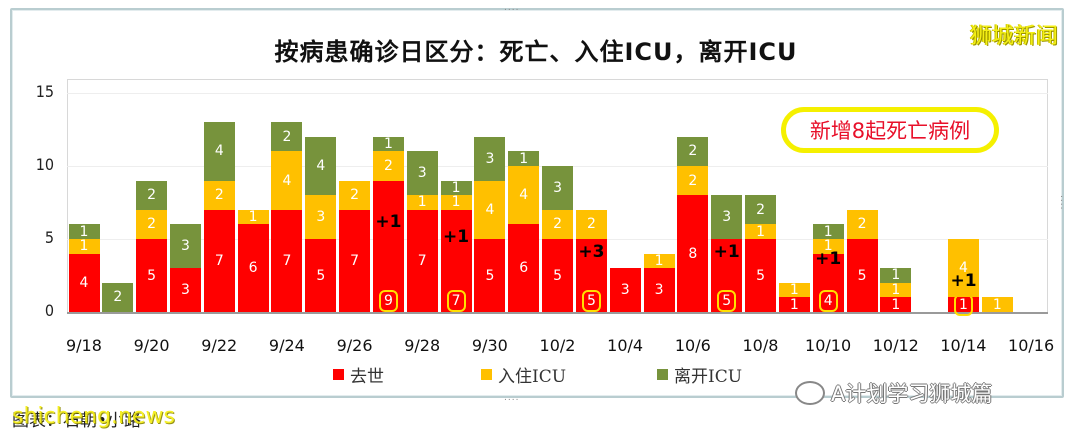  What do you see at coordinates (557, 93) in the screenshot?
I see `gridline` at bounding box center [557, 93].